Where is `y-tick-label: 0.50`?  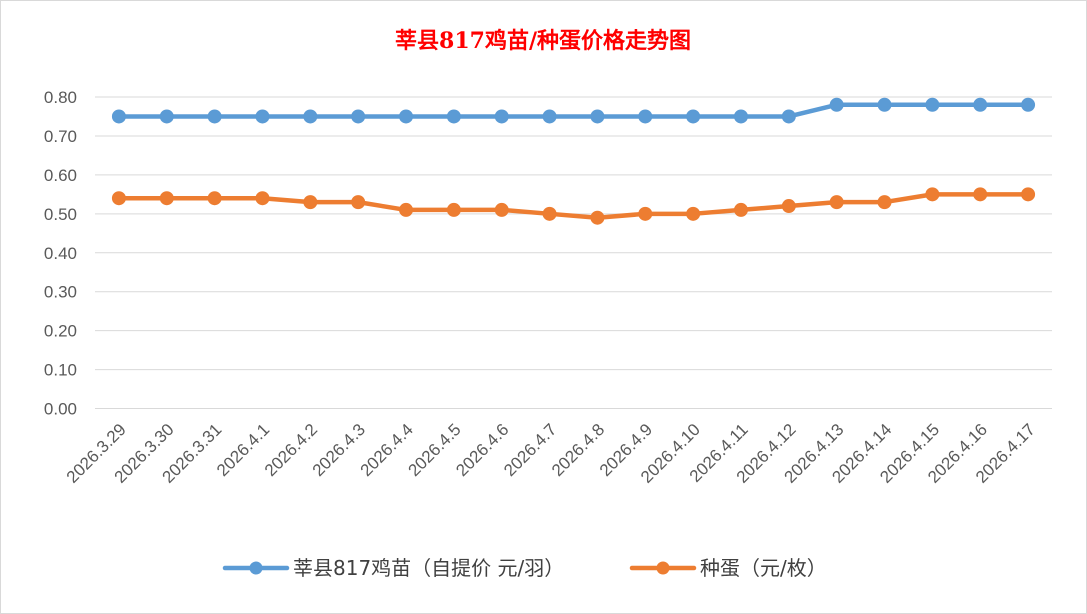 y-tick-label: 0.50 is located at coordinates (60, 214).